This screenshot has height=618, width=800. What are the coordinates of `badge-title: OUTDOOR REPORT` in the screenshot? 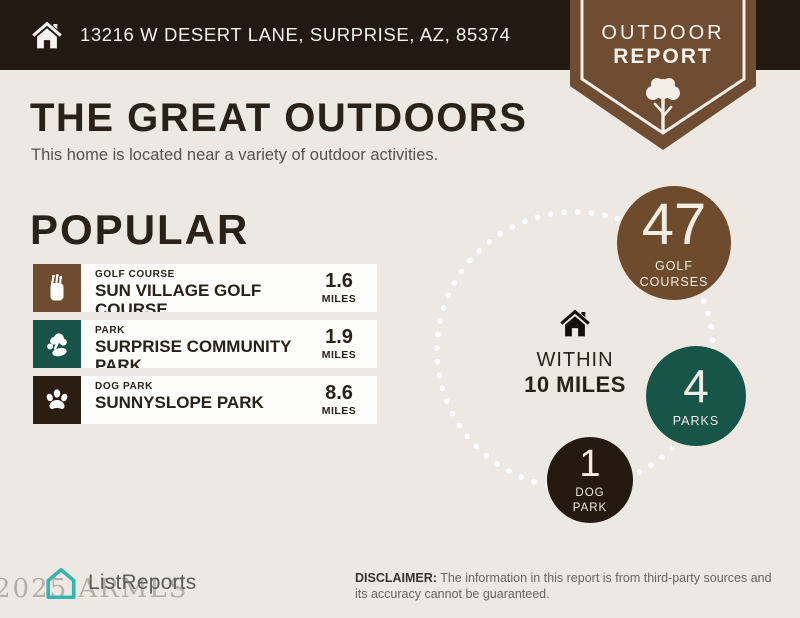 It's located at (663, 45).